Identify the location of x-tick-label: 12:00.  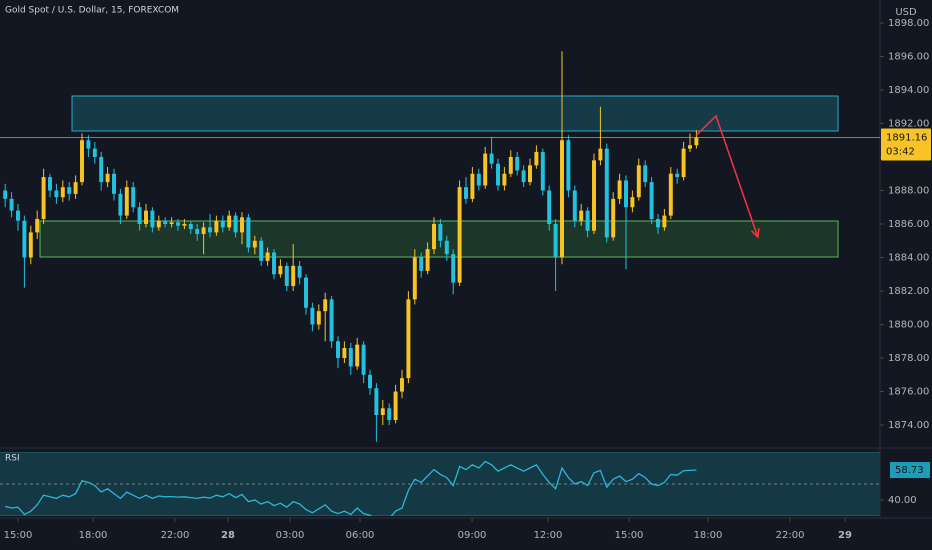
(548, 535).